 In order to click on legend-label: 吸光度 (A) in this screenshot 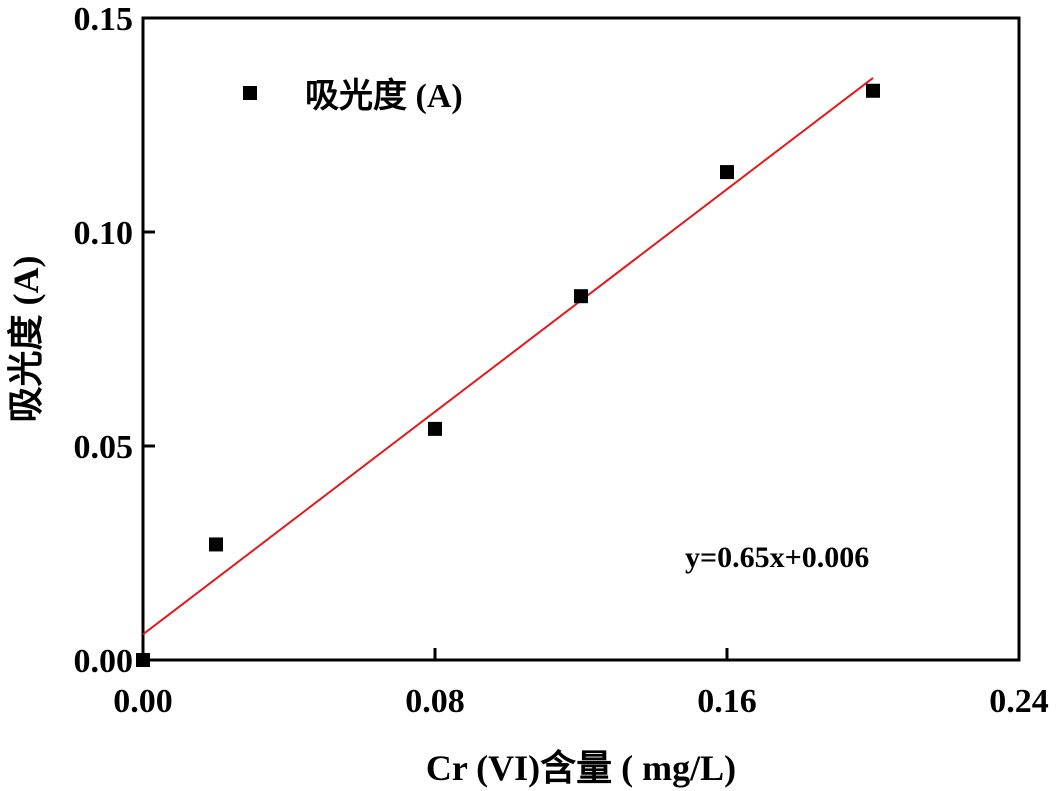, I will do `click(384, 96)`.